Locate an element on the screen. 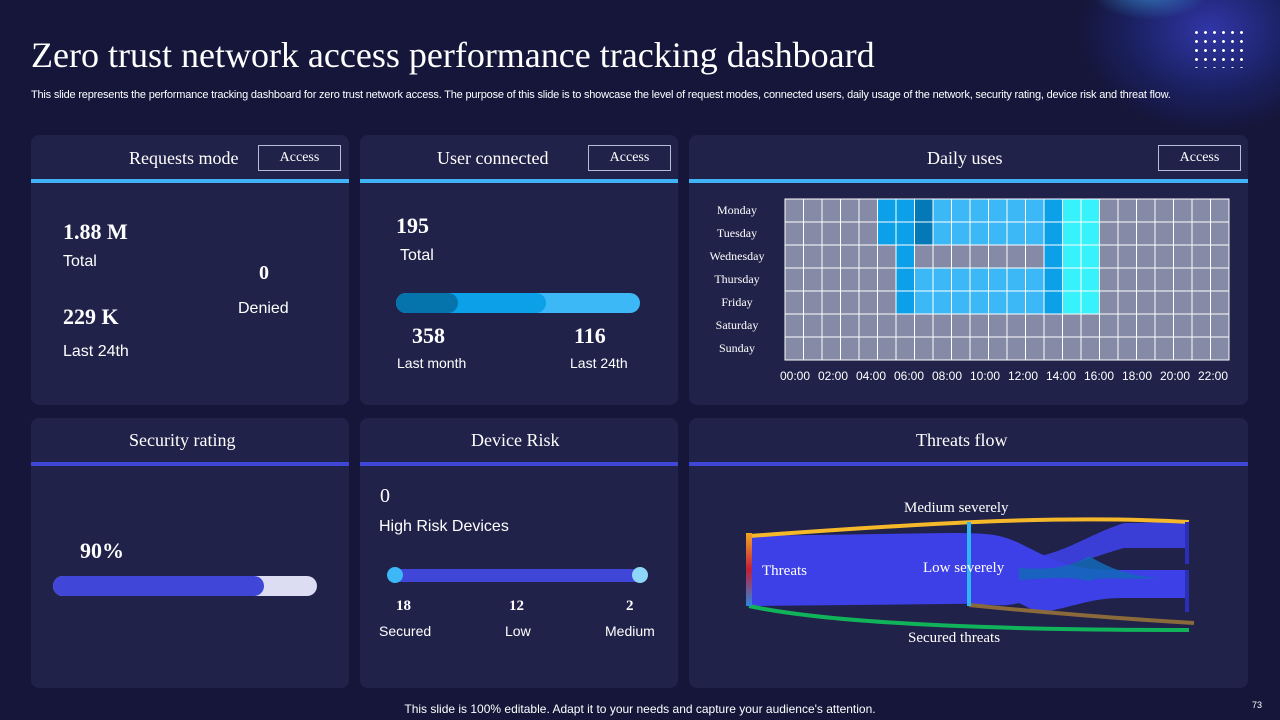 Image resolution: width=1280 pixels, height=720 pixels. device-risk-slider-track is located at coordinates (519, 575).